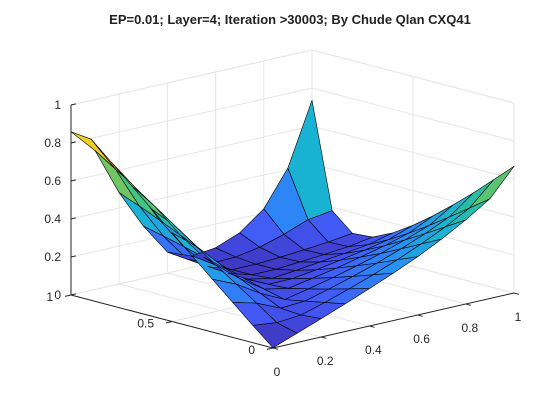 This screenshot has width=560, height=420. What do you see at coordinates (52, 143) in the screenshot?
I see `z-tick-label: 0.8` at bounding box center [52, 143].